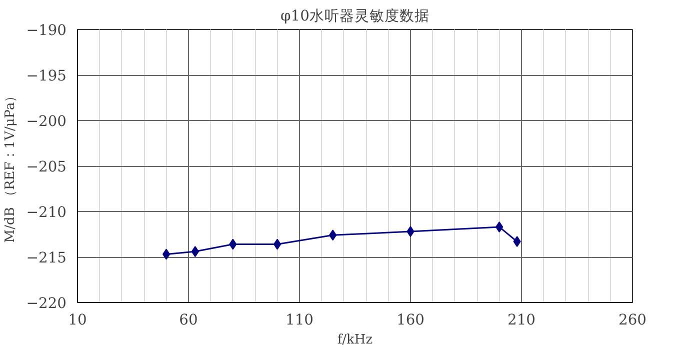  What do you see at coordinates (46, 167) in the screenshot?
I see `y-tick-label: −205` at bounding box center [46, 167].